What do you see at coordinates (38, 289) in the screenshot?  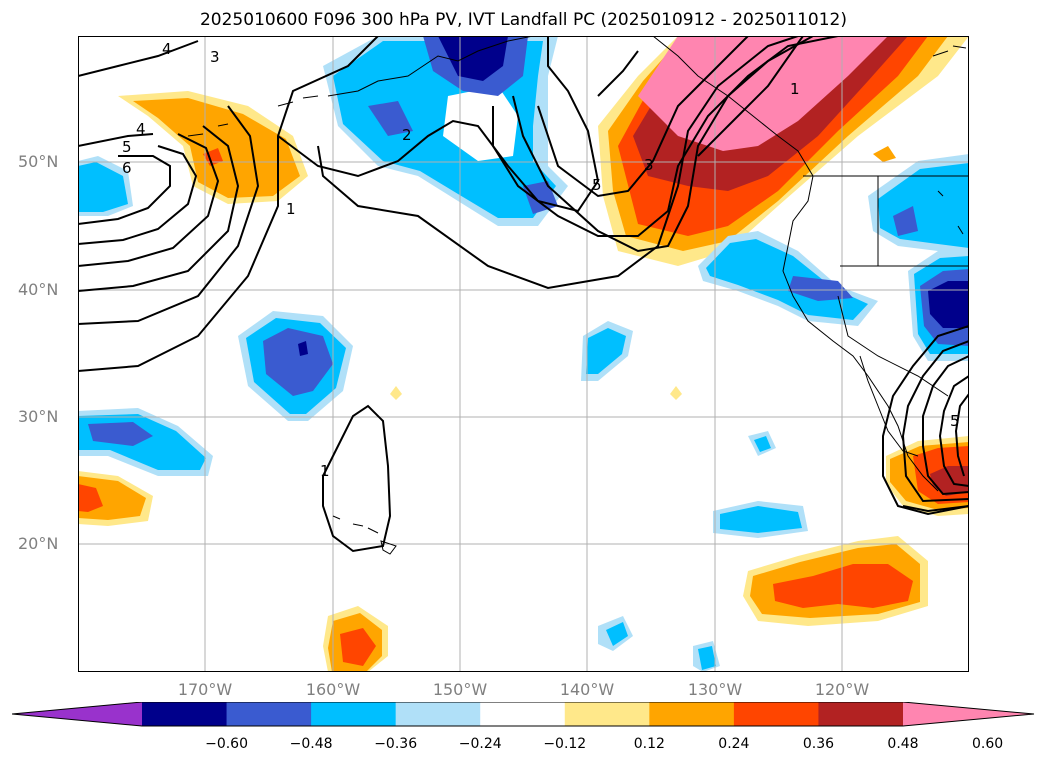 I see `lat-label: 40°N` at bounding box center [38, 289].